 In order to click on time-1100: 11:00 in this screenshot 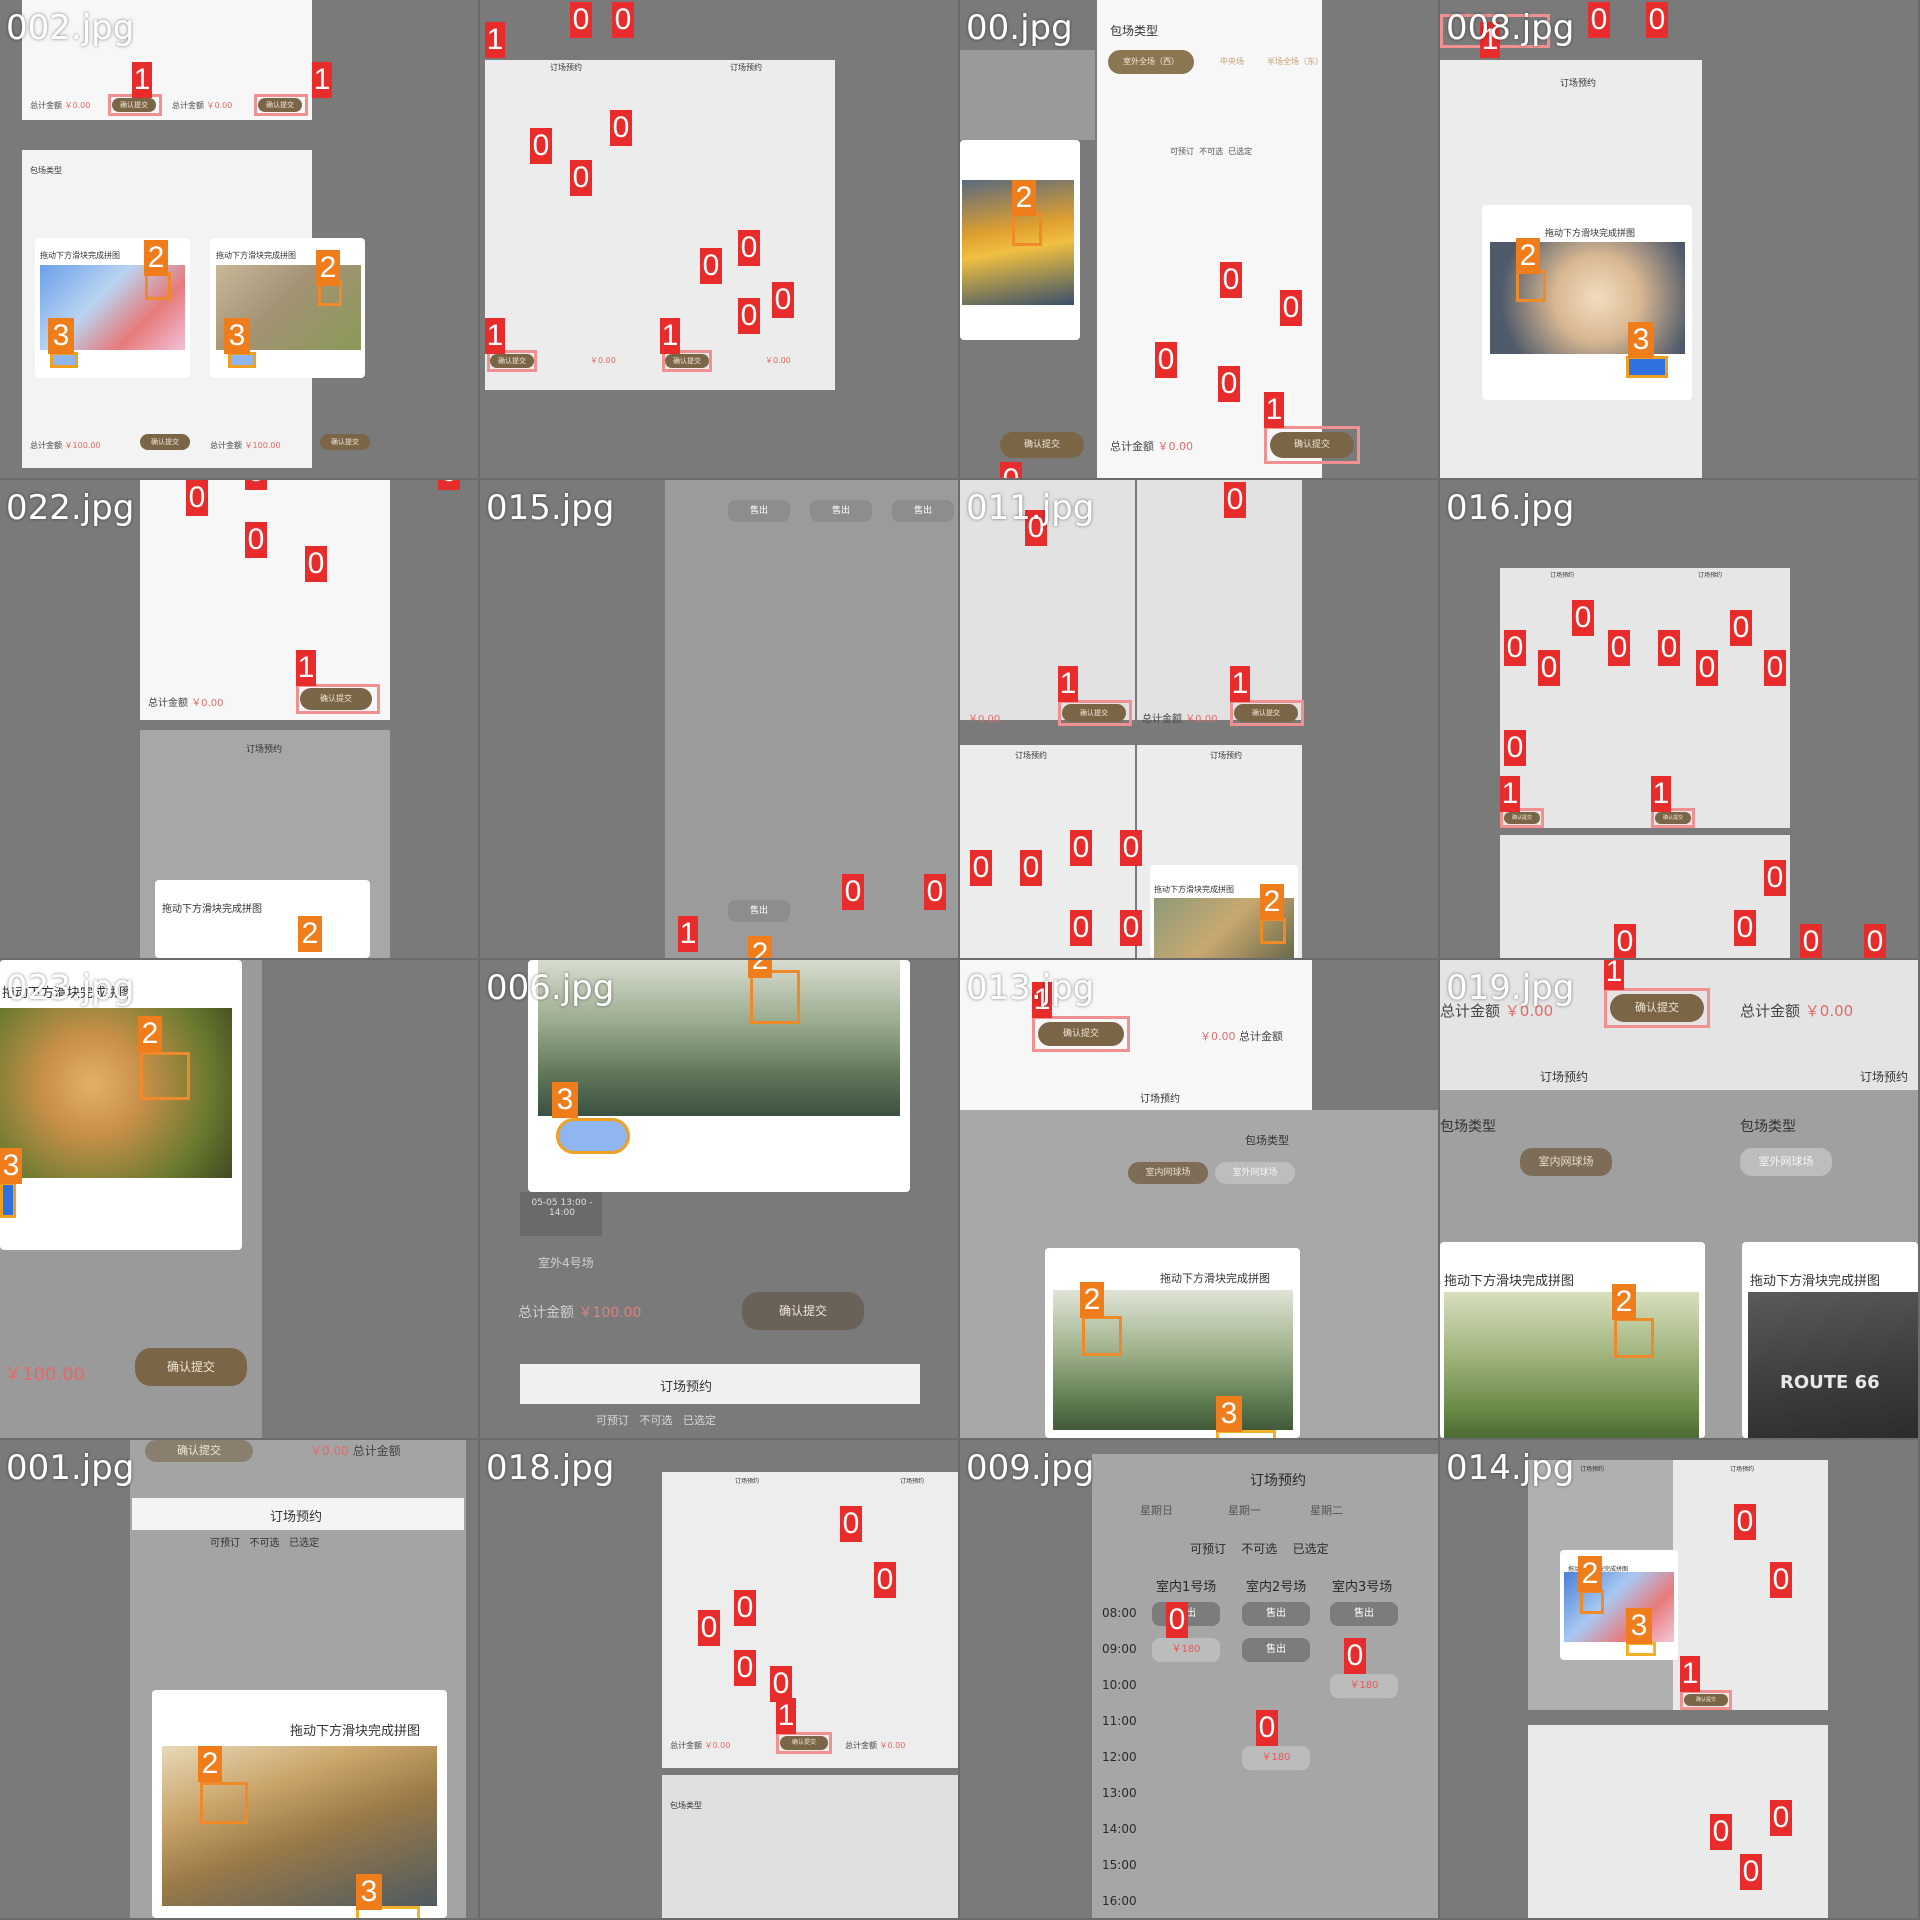, I will do `click(1119, 1721)`.